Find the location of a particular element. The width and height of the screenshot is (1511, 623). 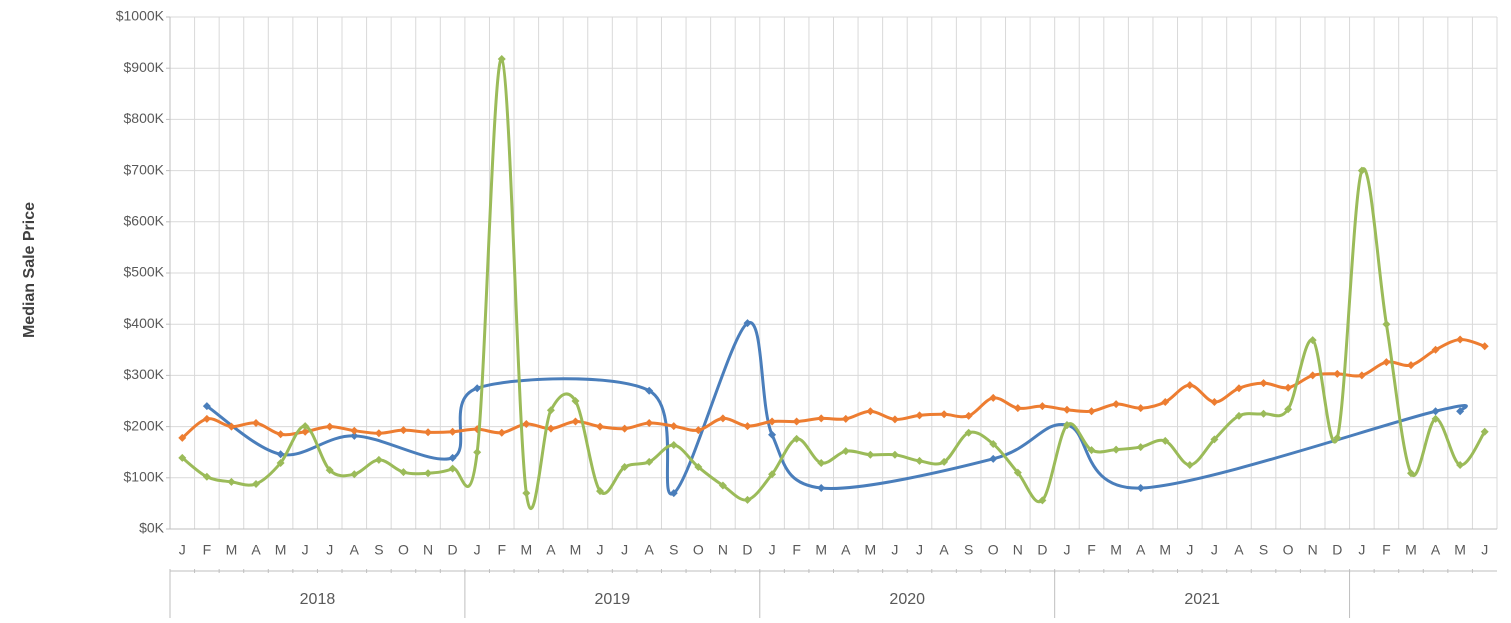

group-label: 2019 is located at coordinates (613, 599).